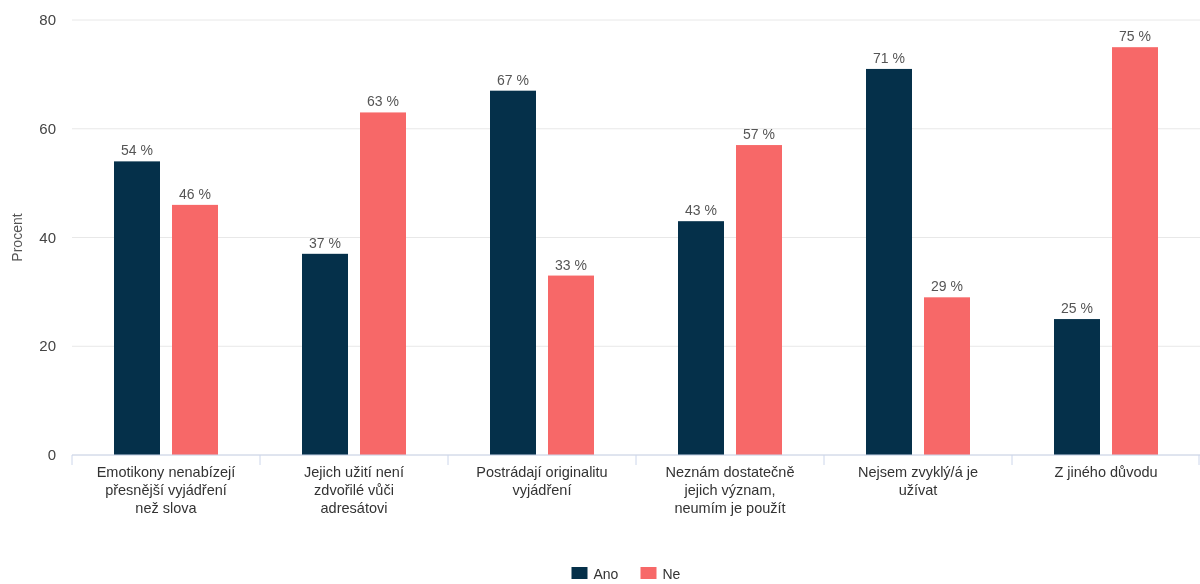  What do you see at coordinates (47, 128) in the screenshot?
I see `y-tick-label: 60` at bounding box center [47, 128].